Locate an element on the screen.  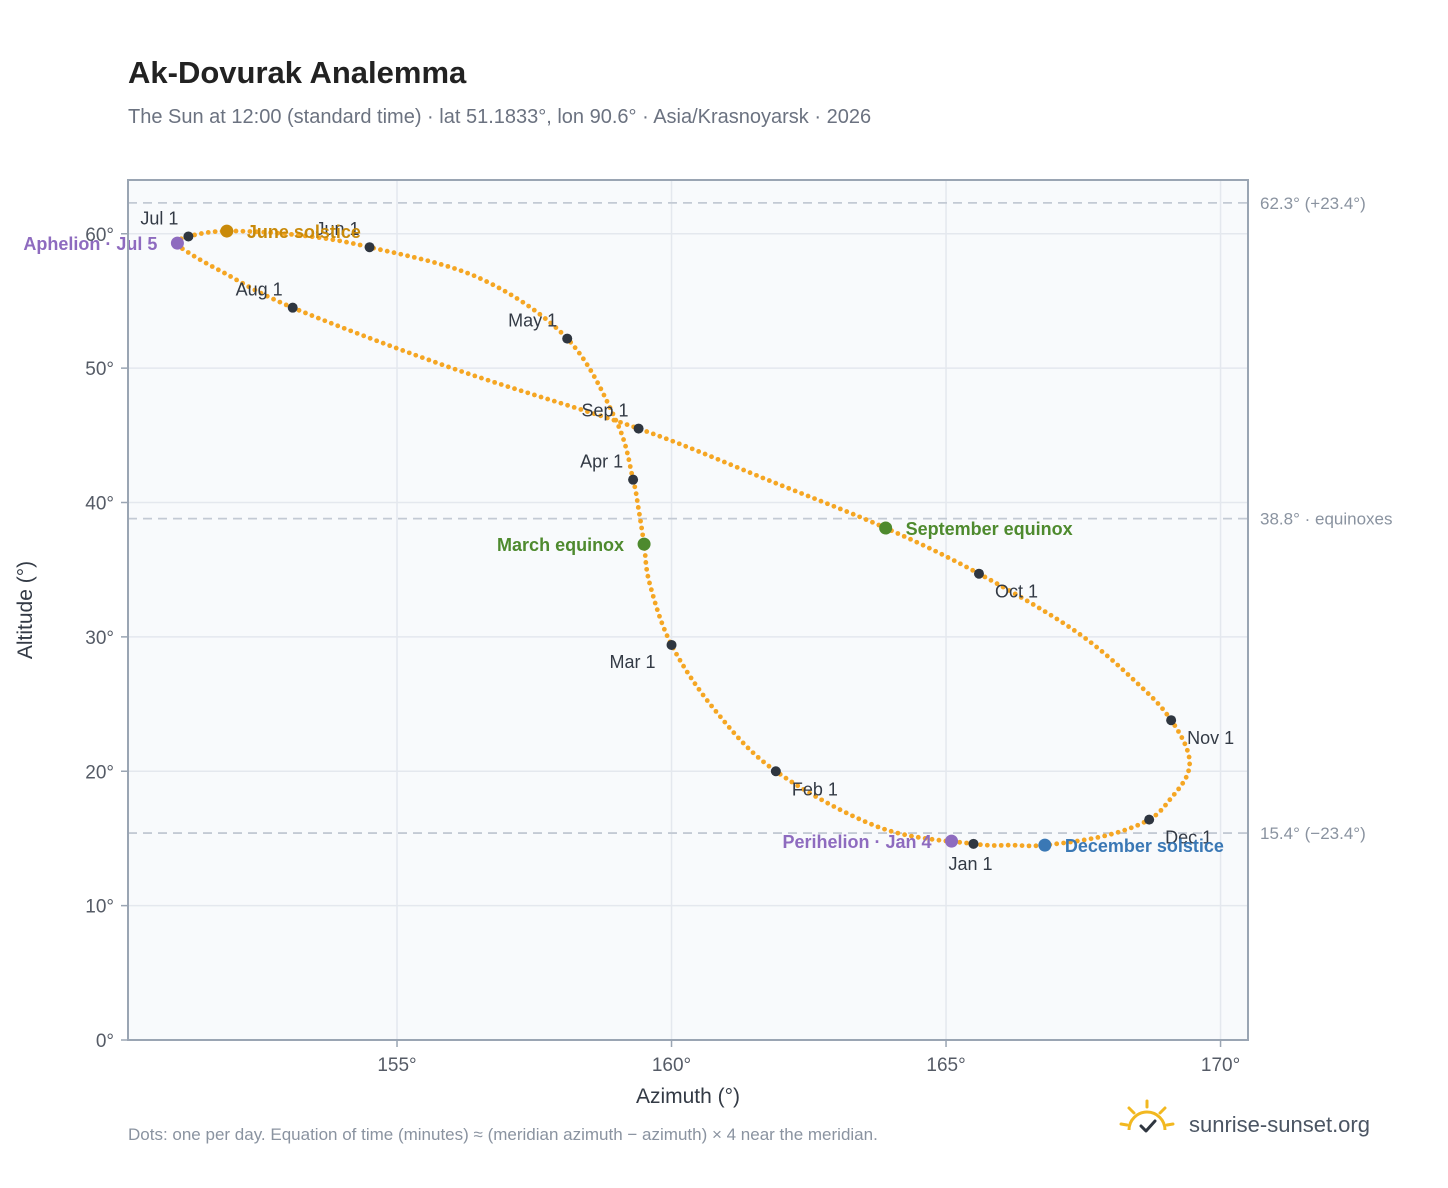
month-label: Jan 1 is located at coordinates (970, 864).